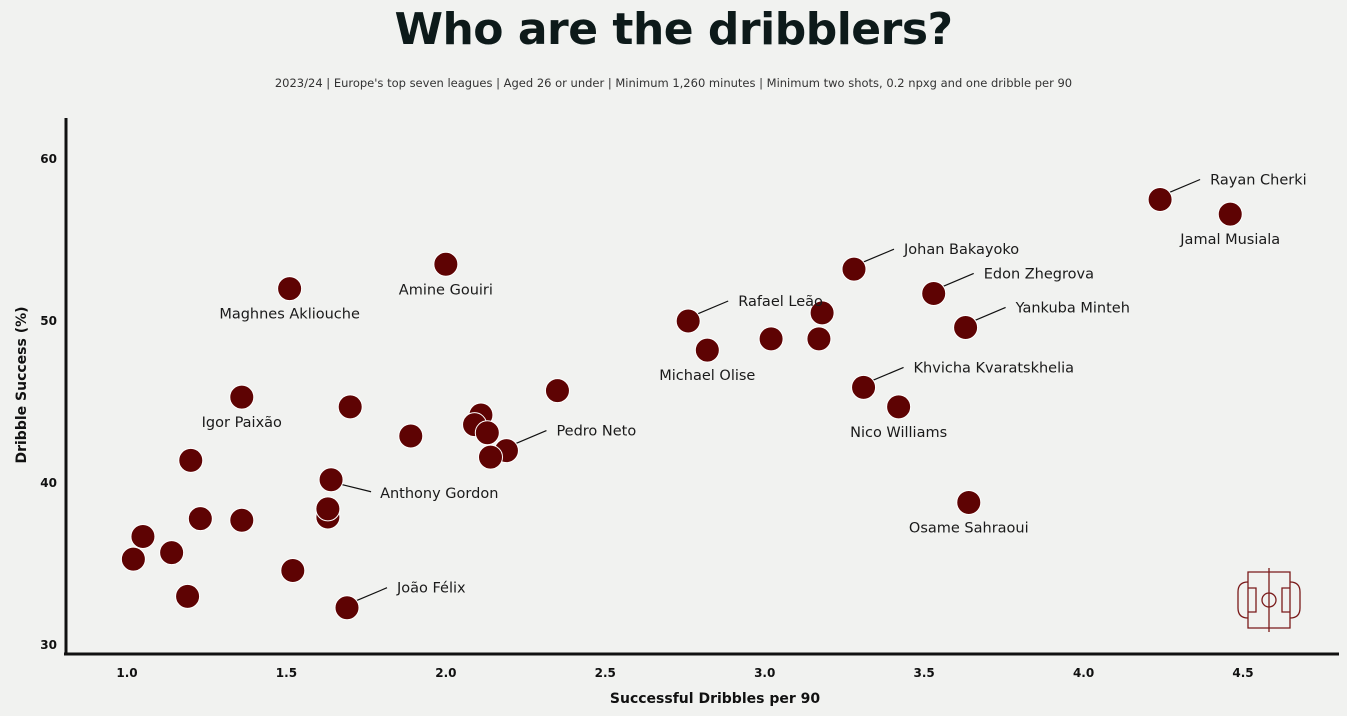 Image resolution: width=1347 pixels, height=716 pixels. I want to click on y-tick-label: 30, so click(48, 645).